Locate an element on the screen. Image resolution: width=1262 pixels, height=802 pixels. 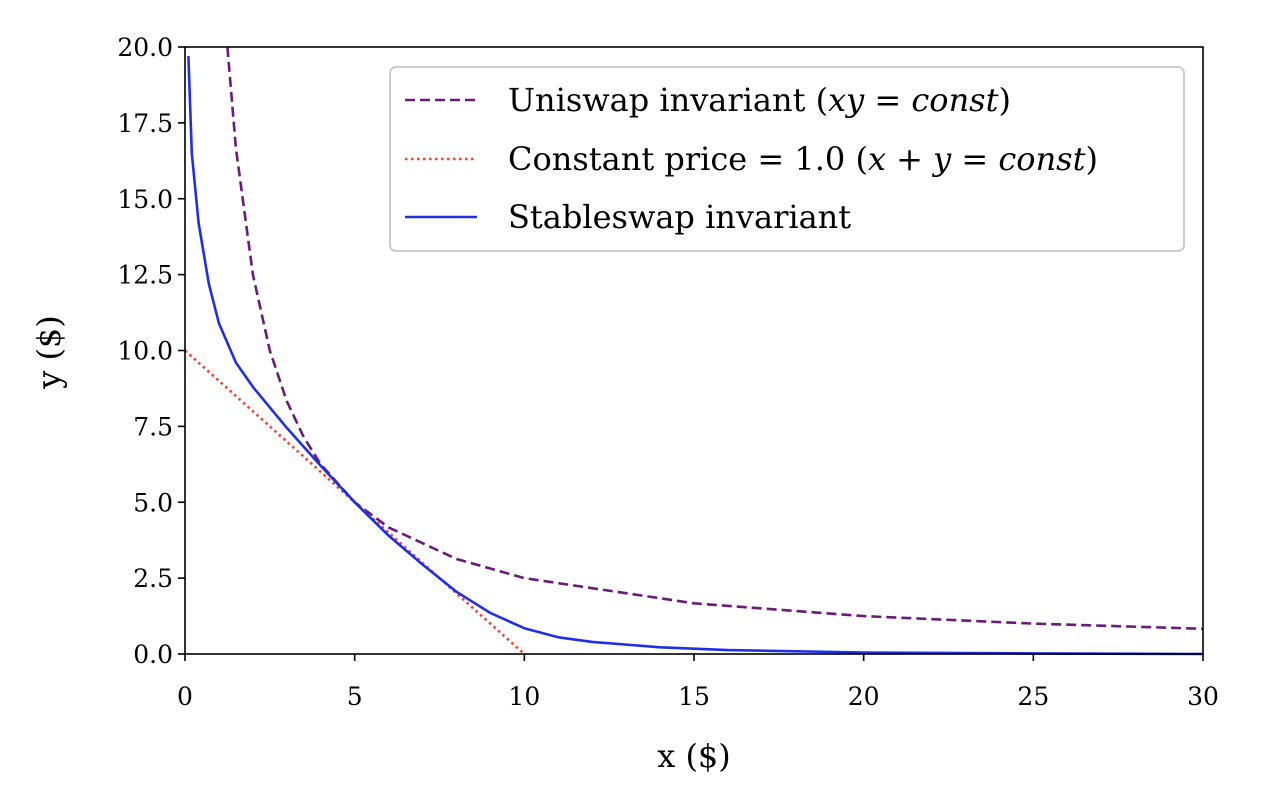
y-tick-label: 5.0 is located at coordinates (153, 502).